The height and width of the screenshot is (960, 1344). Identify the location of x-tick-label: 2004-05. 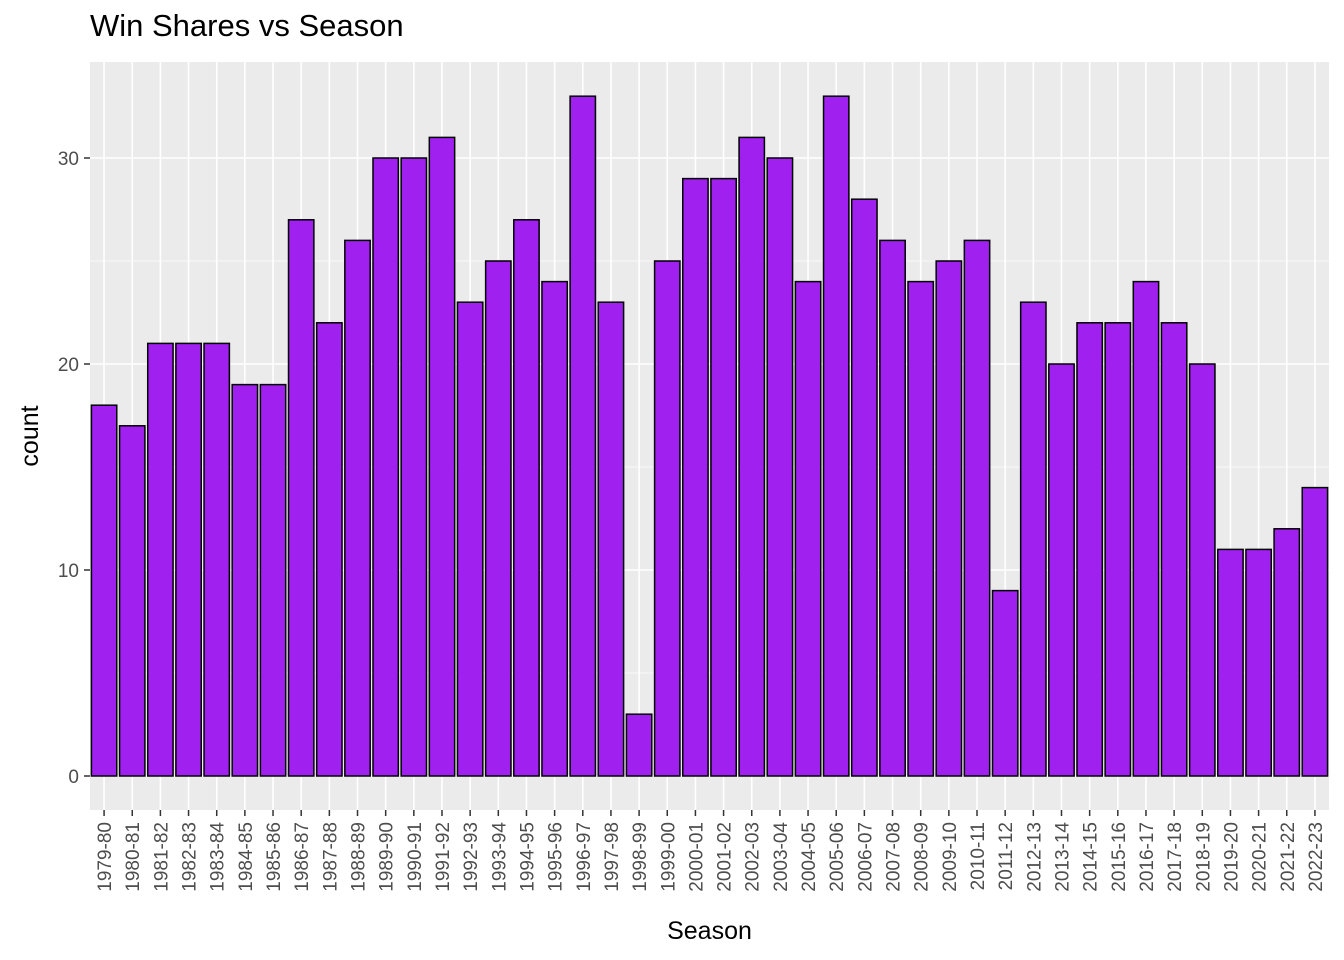
(809, 857).